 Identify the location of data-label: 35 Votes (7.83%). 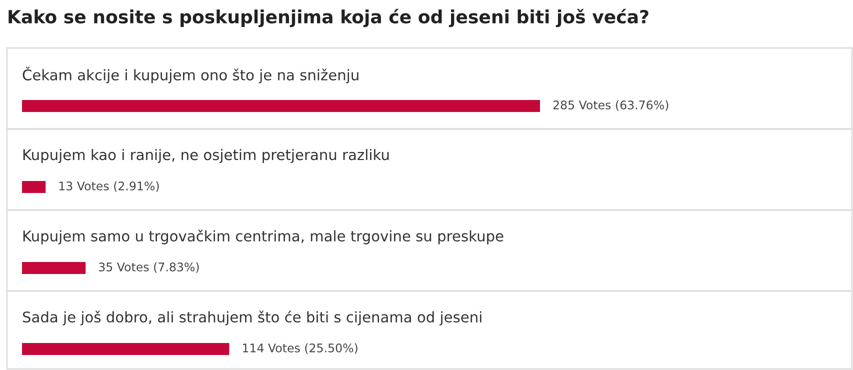
(149, 267).